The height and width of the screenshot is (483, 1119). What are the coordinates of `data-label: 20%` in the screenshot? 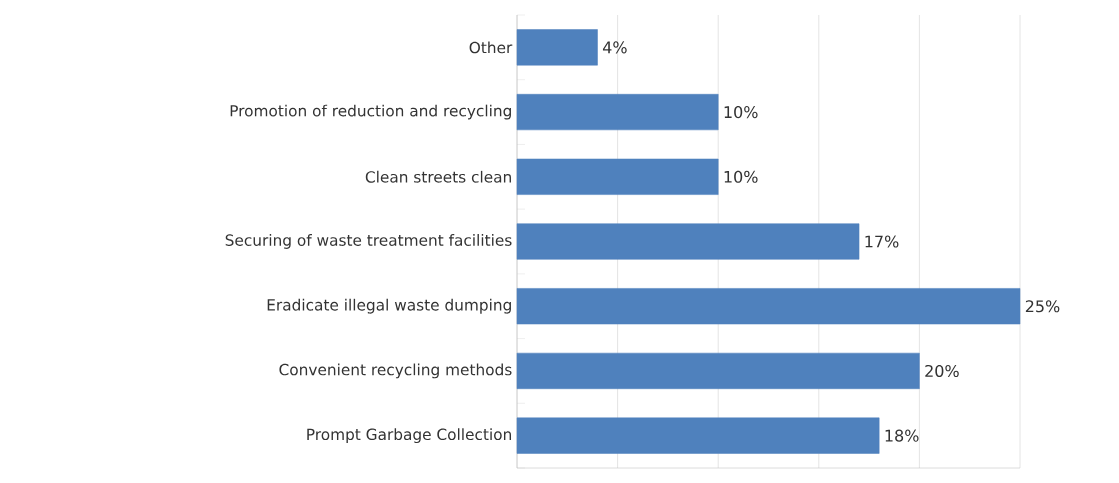 It's located at (942, 370).